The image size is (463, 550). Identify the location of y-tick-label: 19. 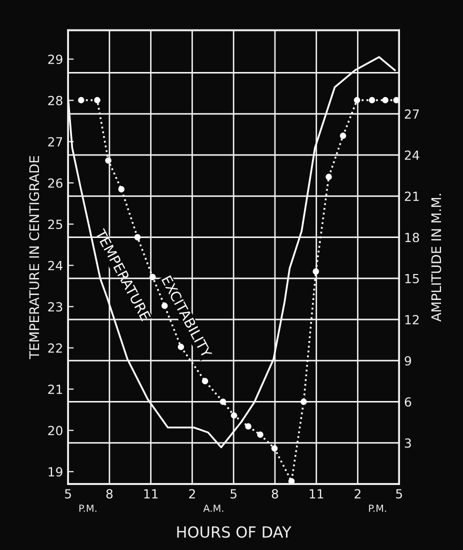
(55, 472).